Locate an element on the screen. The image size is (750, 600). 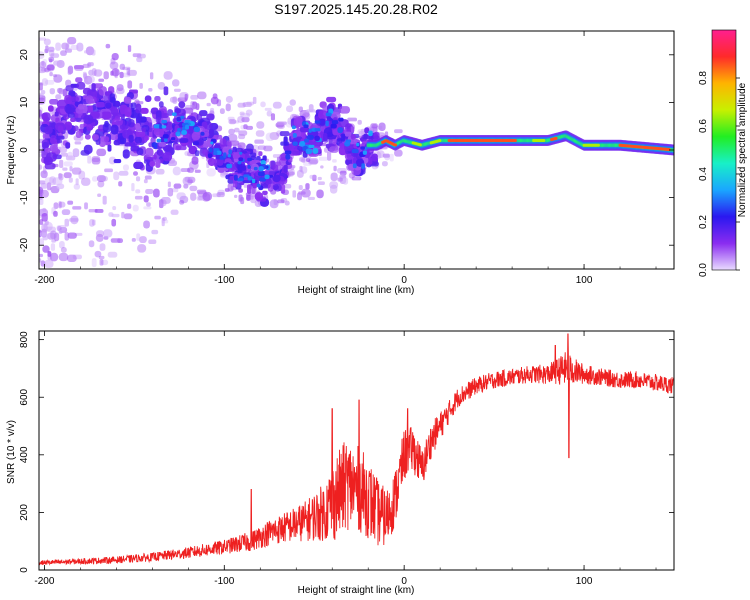
colorbar-ticks: 0.0 0.2 0.4 0.6 0.8 is located at coordinates (719, 174).